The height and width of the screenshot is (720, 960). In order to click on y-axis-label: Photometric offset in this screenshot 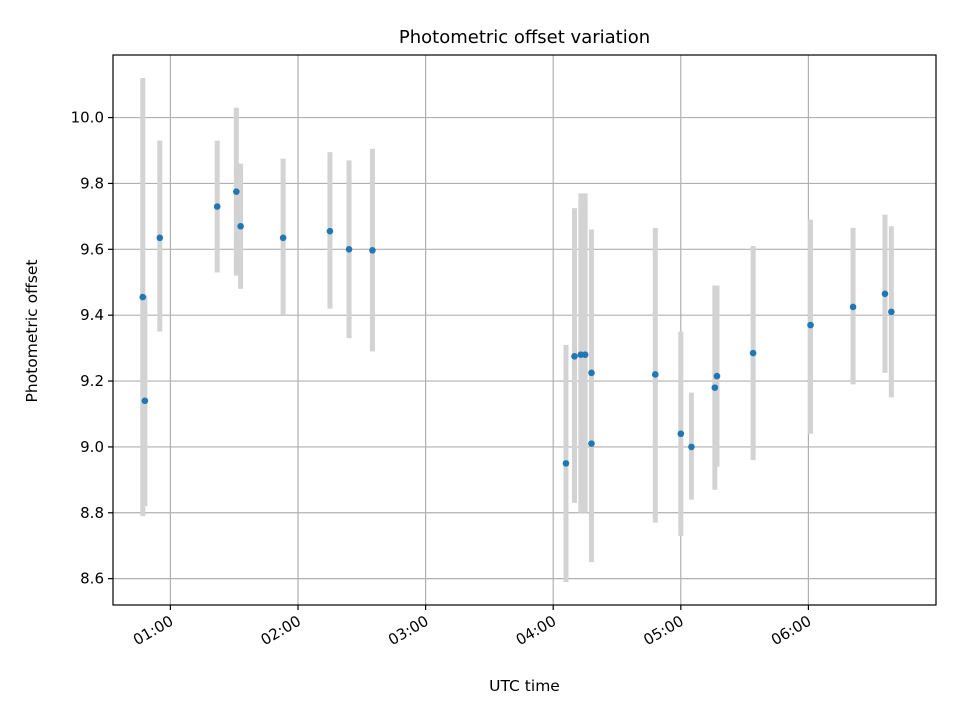, I will do `click(32, 331)`.